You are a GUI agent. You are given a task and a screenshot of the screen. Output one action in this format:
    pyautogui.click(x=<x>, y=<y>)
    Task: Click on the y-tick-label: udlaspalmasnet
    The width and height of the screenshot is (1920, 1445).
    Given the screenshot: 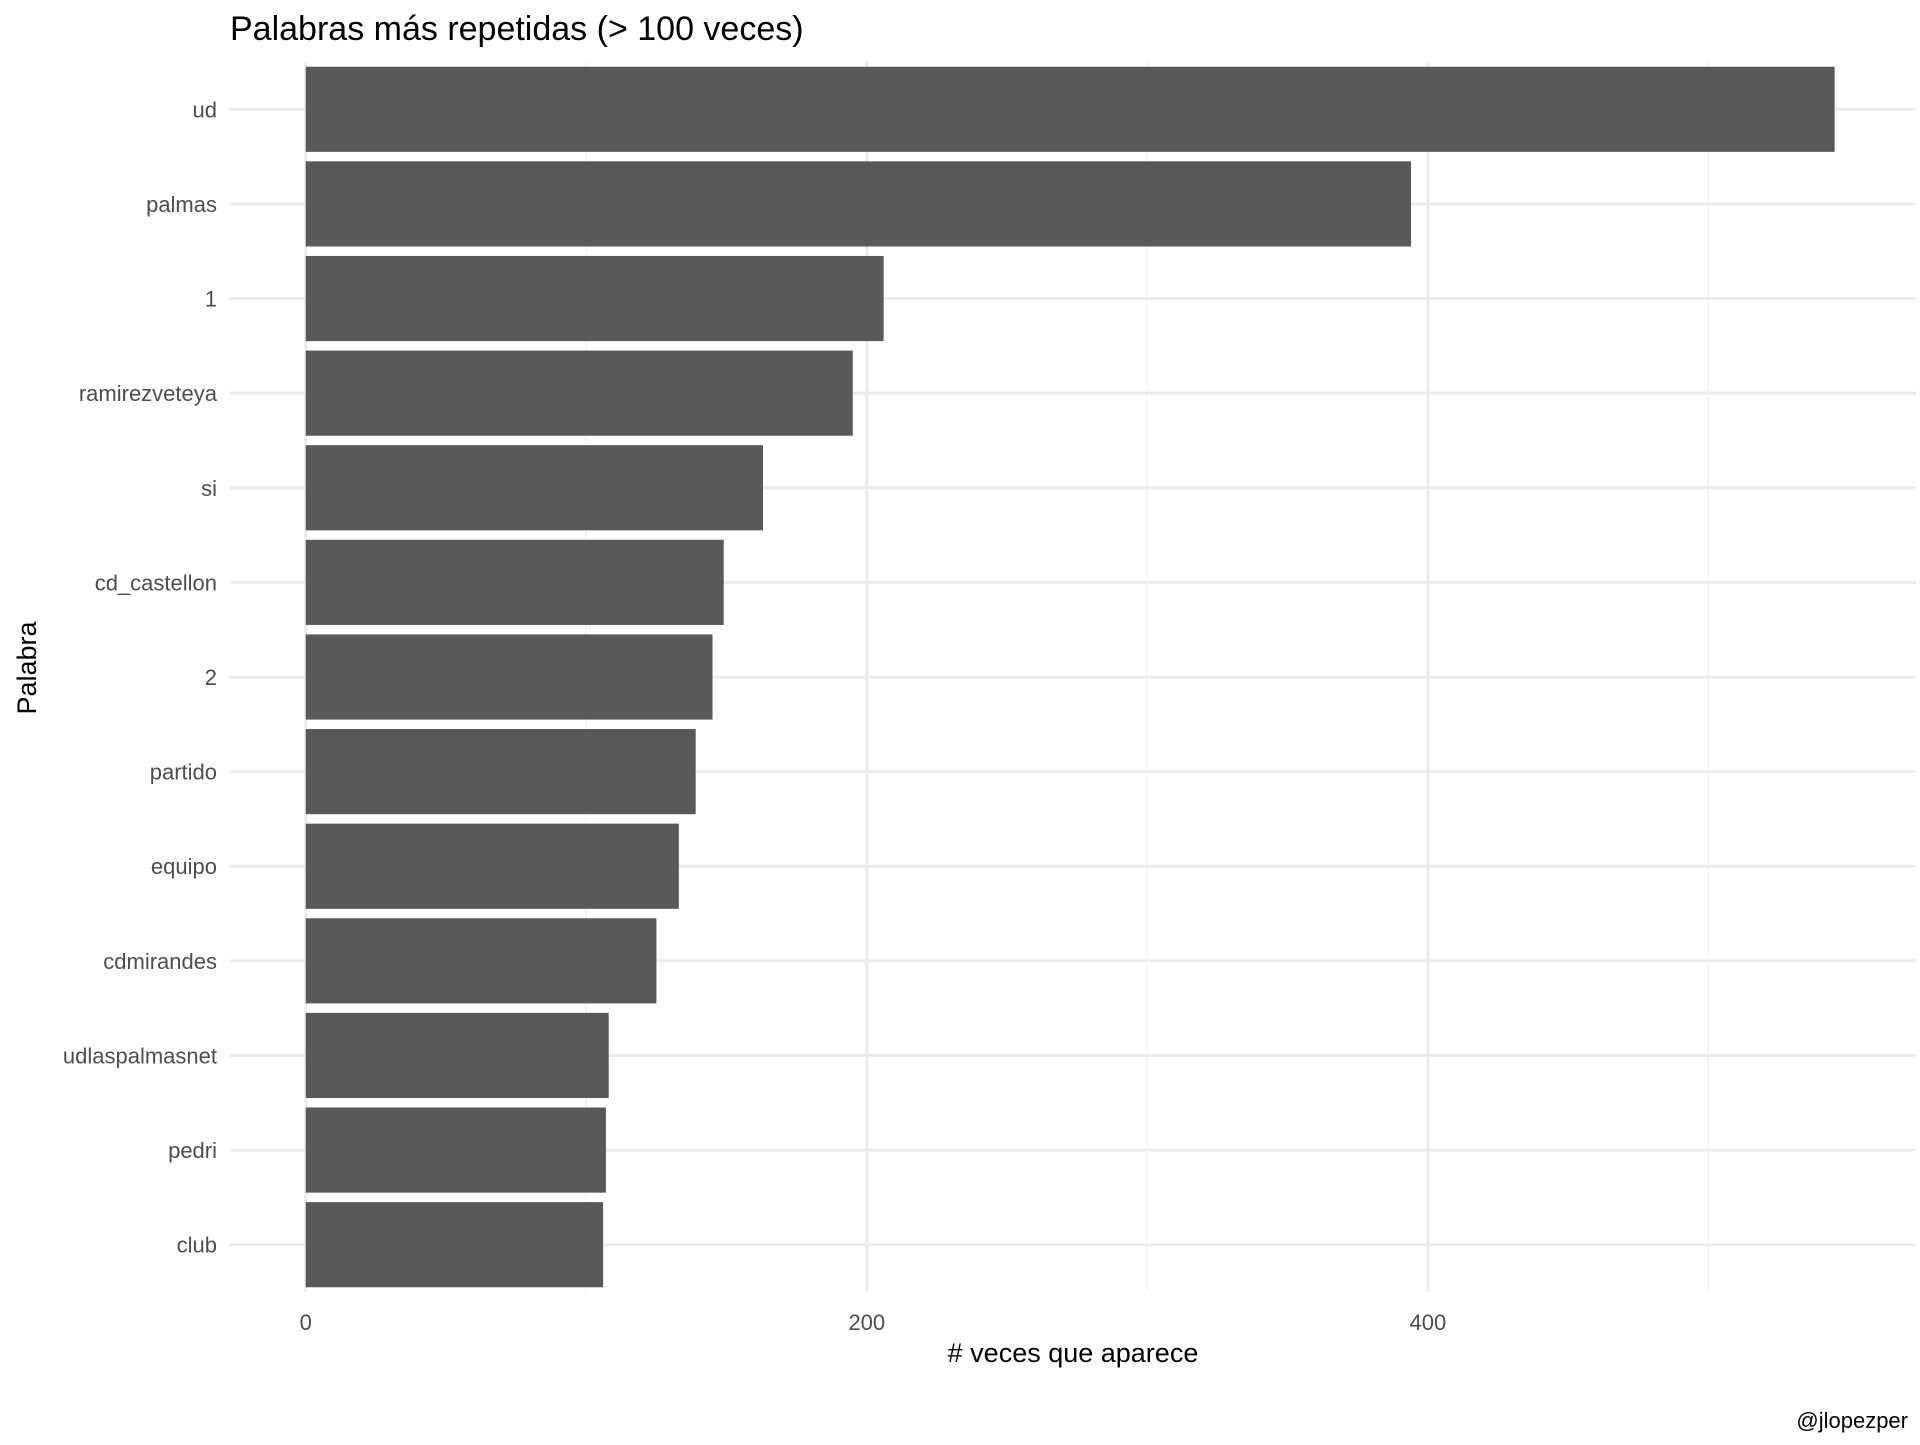 What is the action you would take?
    pyautogui.click(x=140, y=1055)
    